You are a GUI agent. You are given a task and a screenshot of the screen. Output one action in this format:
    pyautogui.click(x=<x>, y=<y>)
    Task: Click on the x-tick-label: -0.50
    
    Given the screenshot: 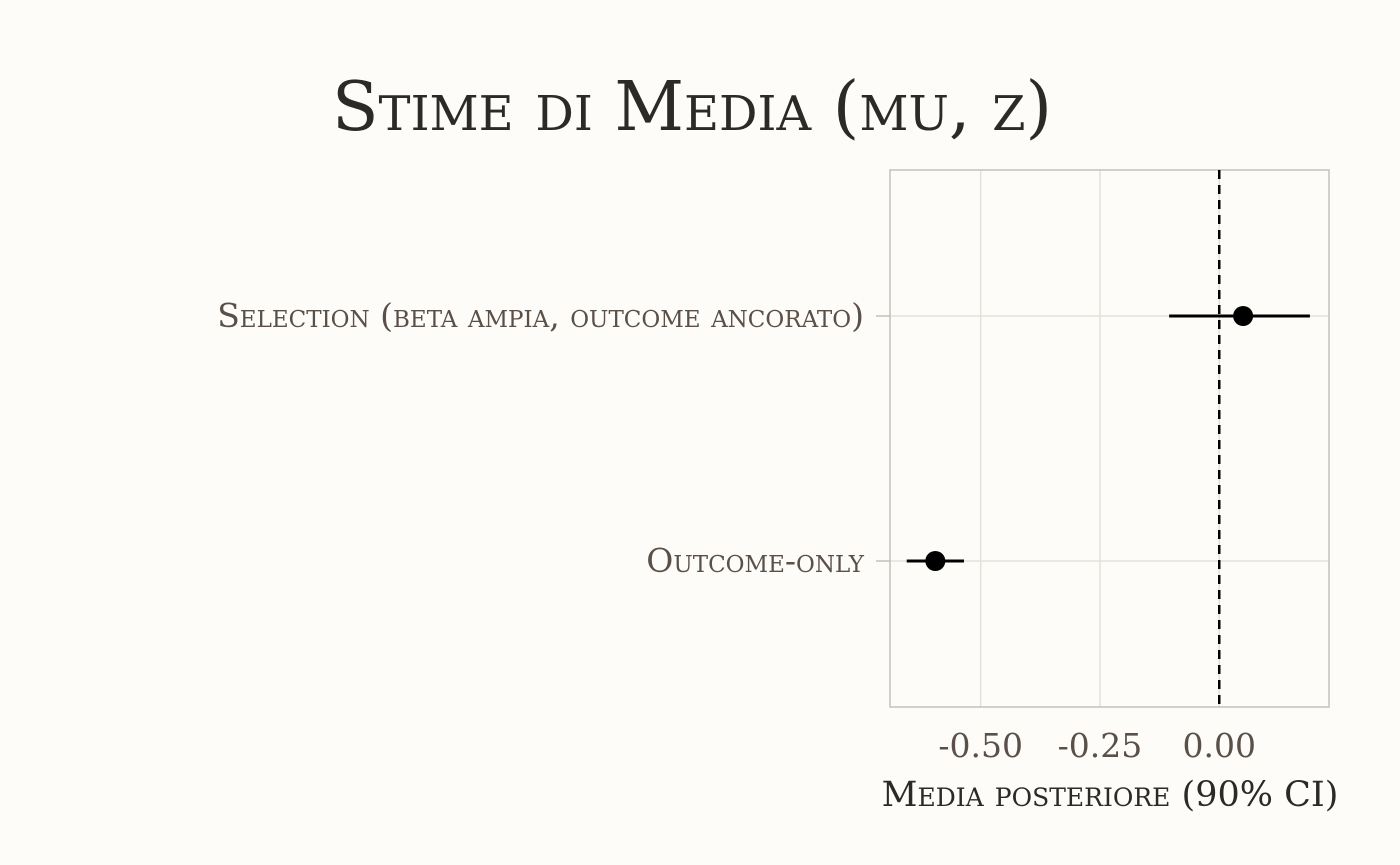 What is the action you would take?
    pyautogui.click(x=980, y=745)
    